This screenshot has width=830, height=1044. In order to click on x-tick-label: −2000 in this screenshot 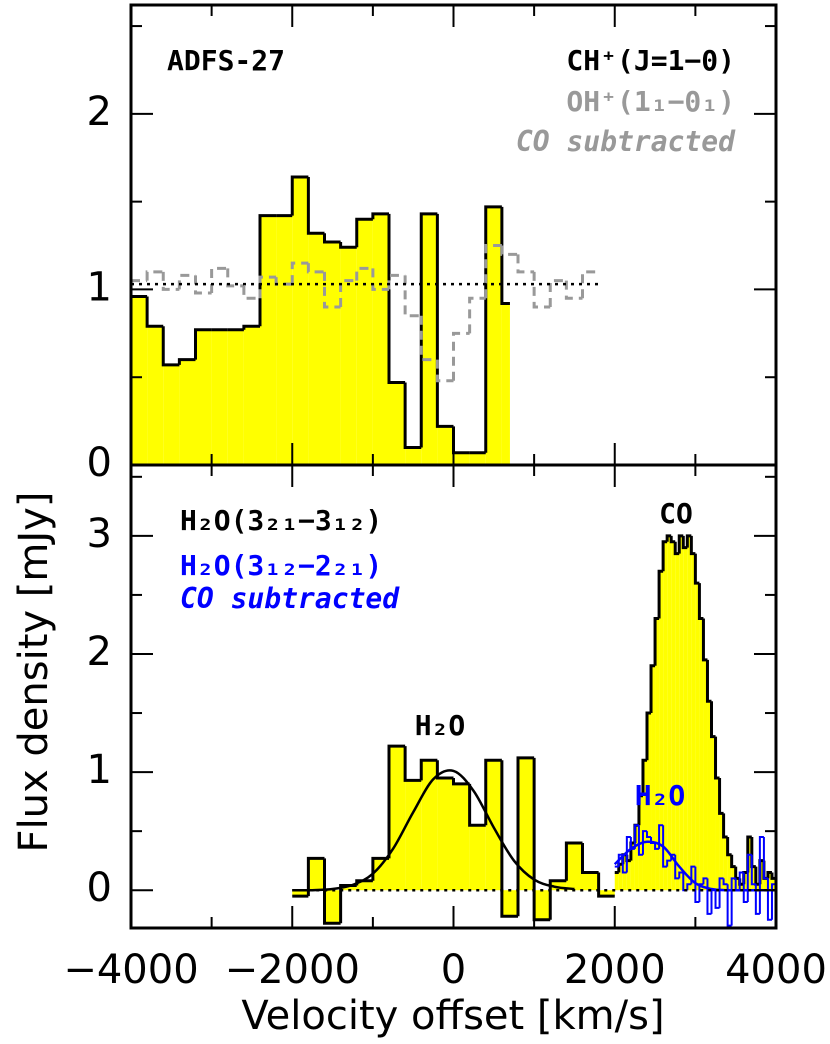, I will do `click(292, 970)`.